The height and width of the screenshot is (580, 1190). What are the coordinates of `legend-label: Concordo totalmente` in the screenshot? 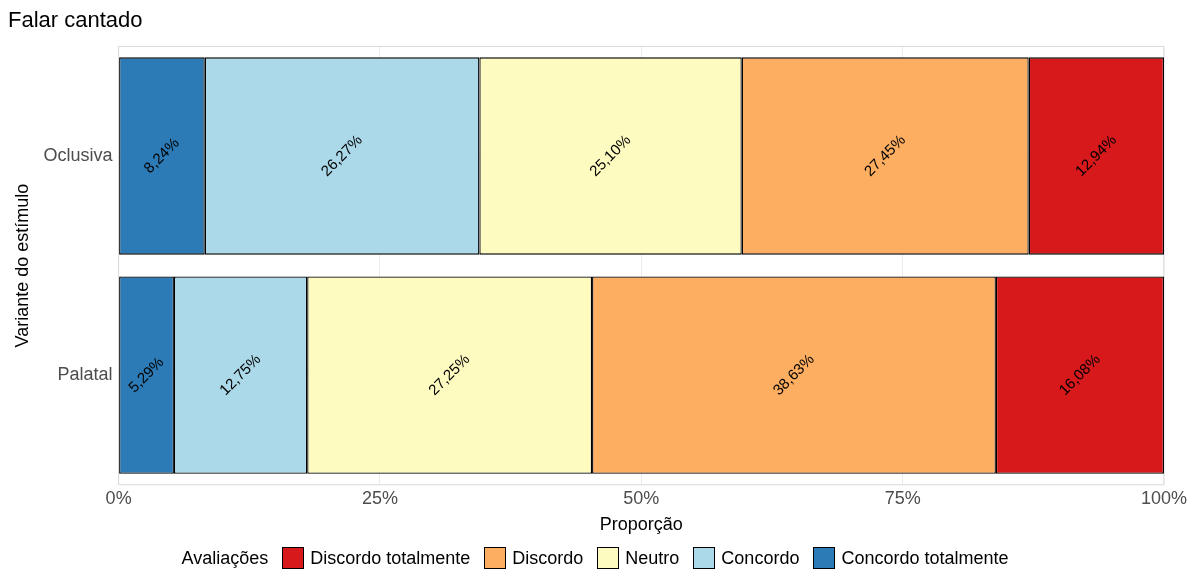 It's located at (925, 558).